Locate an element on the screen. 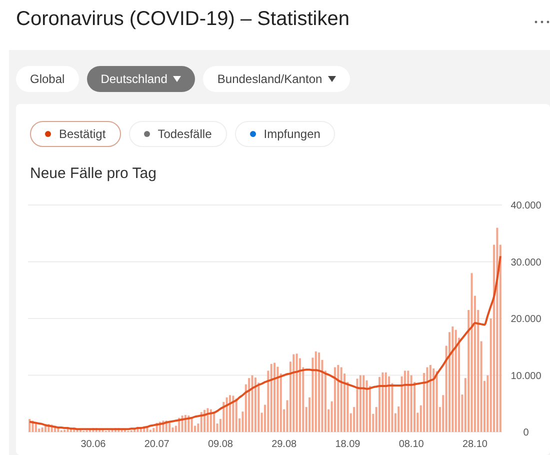 This screenshot has height=455, width=550. x-tick-label: 08.10 is located at coordinates (411, 444).